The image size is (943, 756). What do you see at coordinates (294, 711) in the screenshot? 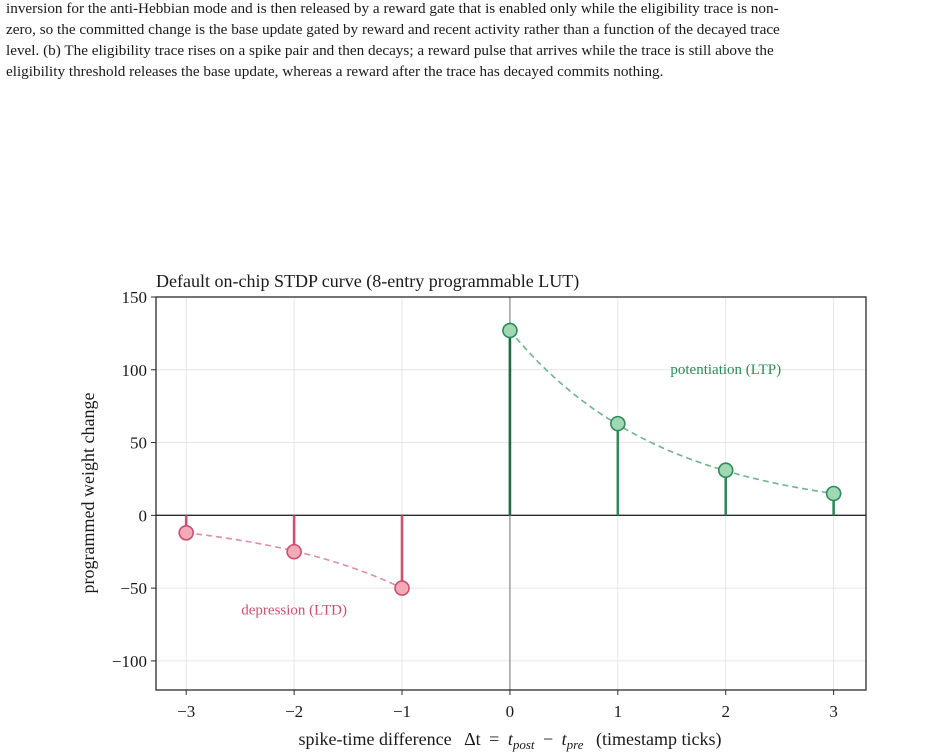
I see `x-tick-label: −2` at bounding box center [294, 711].